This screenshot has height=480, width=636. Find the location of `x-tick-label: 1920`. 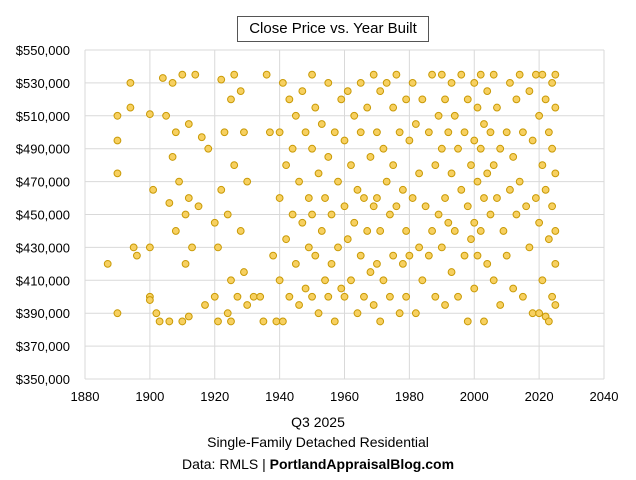

x-tick-label: 1920 is located at coordinates (214, 396).